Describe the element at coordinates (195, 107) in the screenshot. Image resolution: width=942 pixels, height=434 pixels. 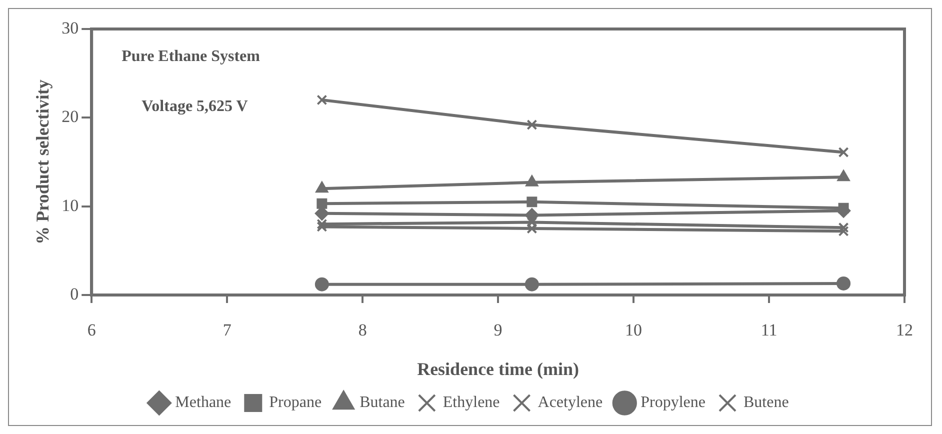
I see `annotation: Voltage 5,625 V` at that location.